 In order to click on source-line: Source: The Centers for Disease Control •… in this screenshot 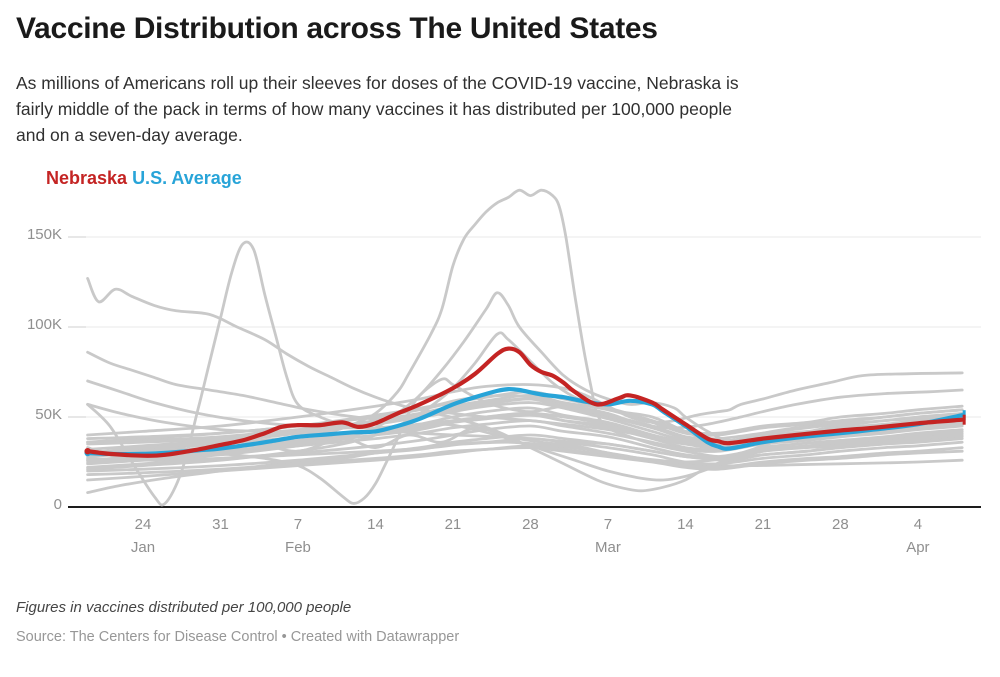, I will do `click(237, 637)`.